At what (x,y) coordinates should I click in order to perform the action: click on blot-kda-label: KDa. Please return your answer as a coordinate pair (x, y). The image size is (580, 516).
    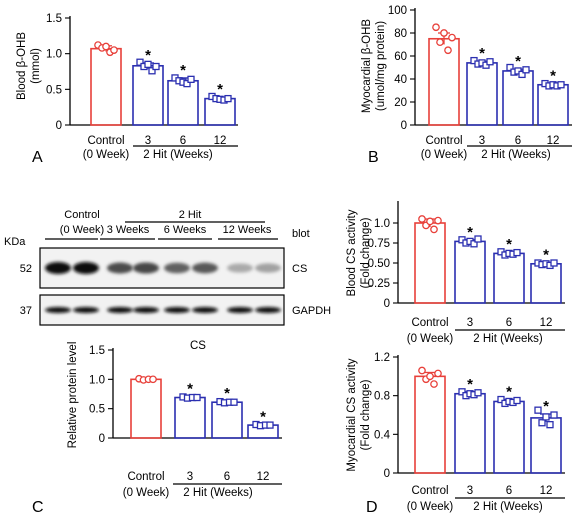
    Looking at the image, I should click on (15, 242).